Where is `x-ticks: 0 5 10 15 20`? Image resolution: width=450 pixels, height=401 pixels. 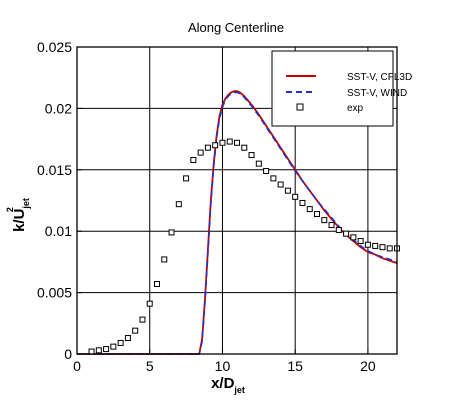
x-ticks: 0 5 10 15 20 is located at coordinates (224, 361).